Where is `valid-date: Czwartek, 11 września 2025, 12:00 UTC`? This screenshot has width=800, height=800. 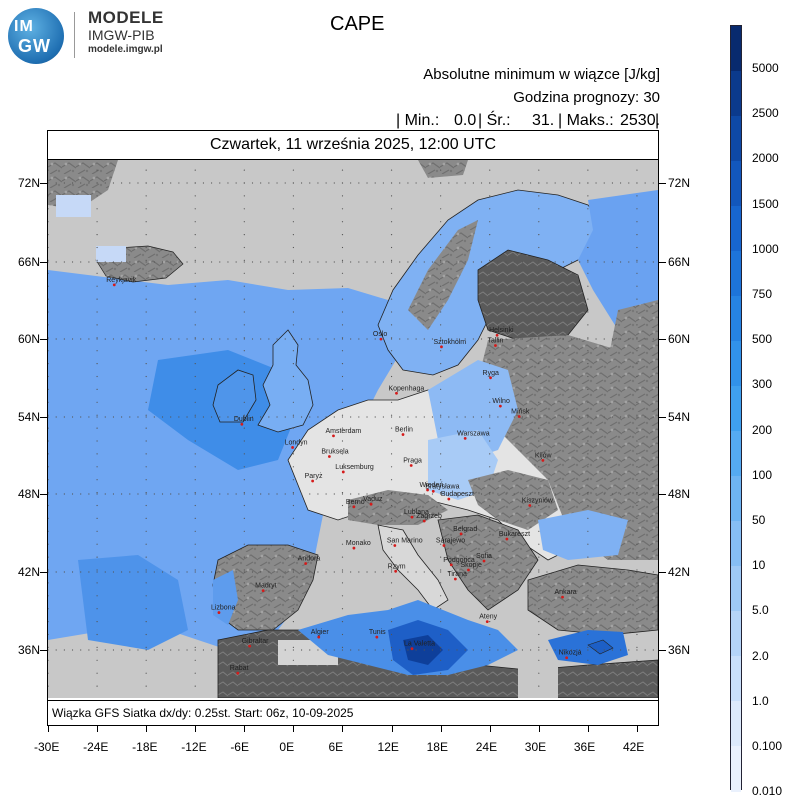
valid-date: Czwartek, 11 września 2025, 12:00 UTC is located at coordinates (353, 145).